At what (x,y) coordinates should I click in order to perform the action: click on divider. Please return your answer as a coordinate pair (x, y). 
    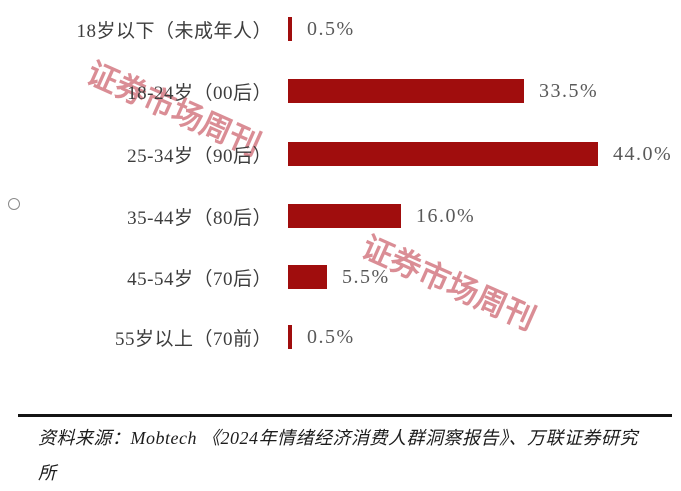
    Looking at the image, I should click on (345, 415).